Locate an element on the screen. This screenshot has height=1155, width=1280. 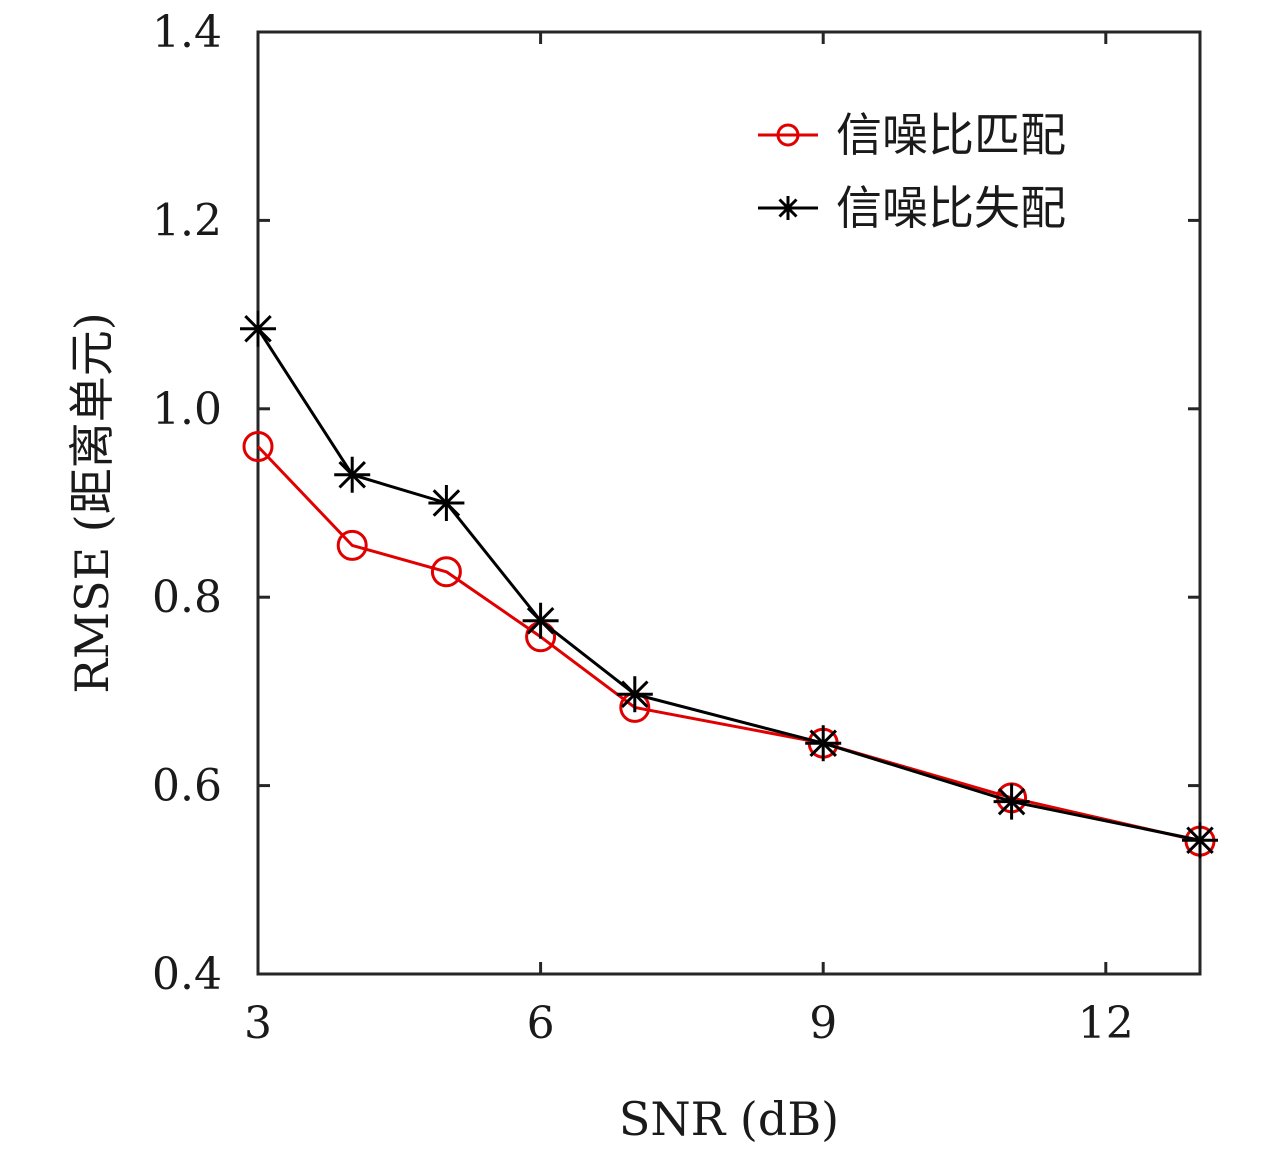
y-tick-label: 1.2 is located at coordinates (187, 220).